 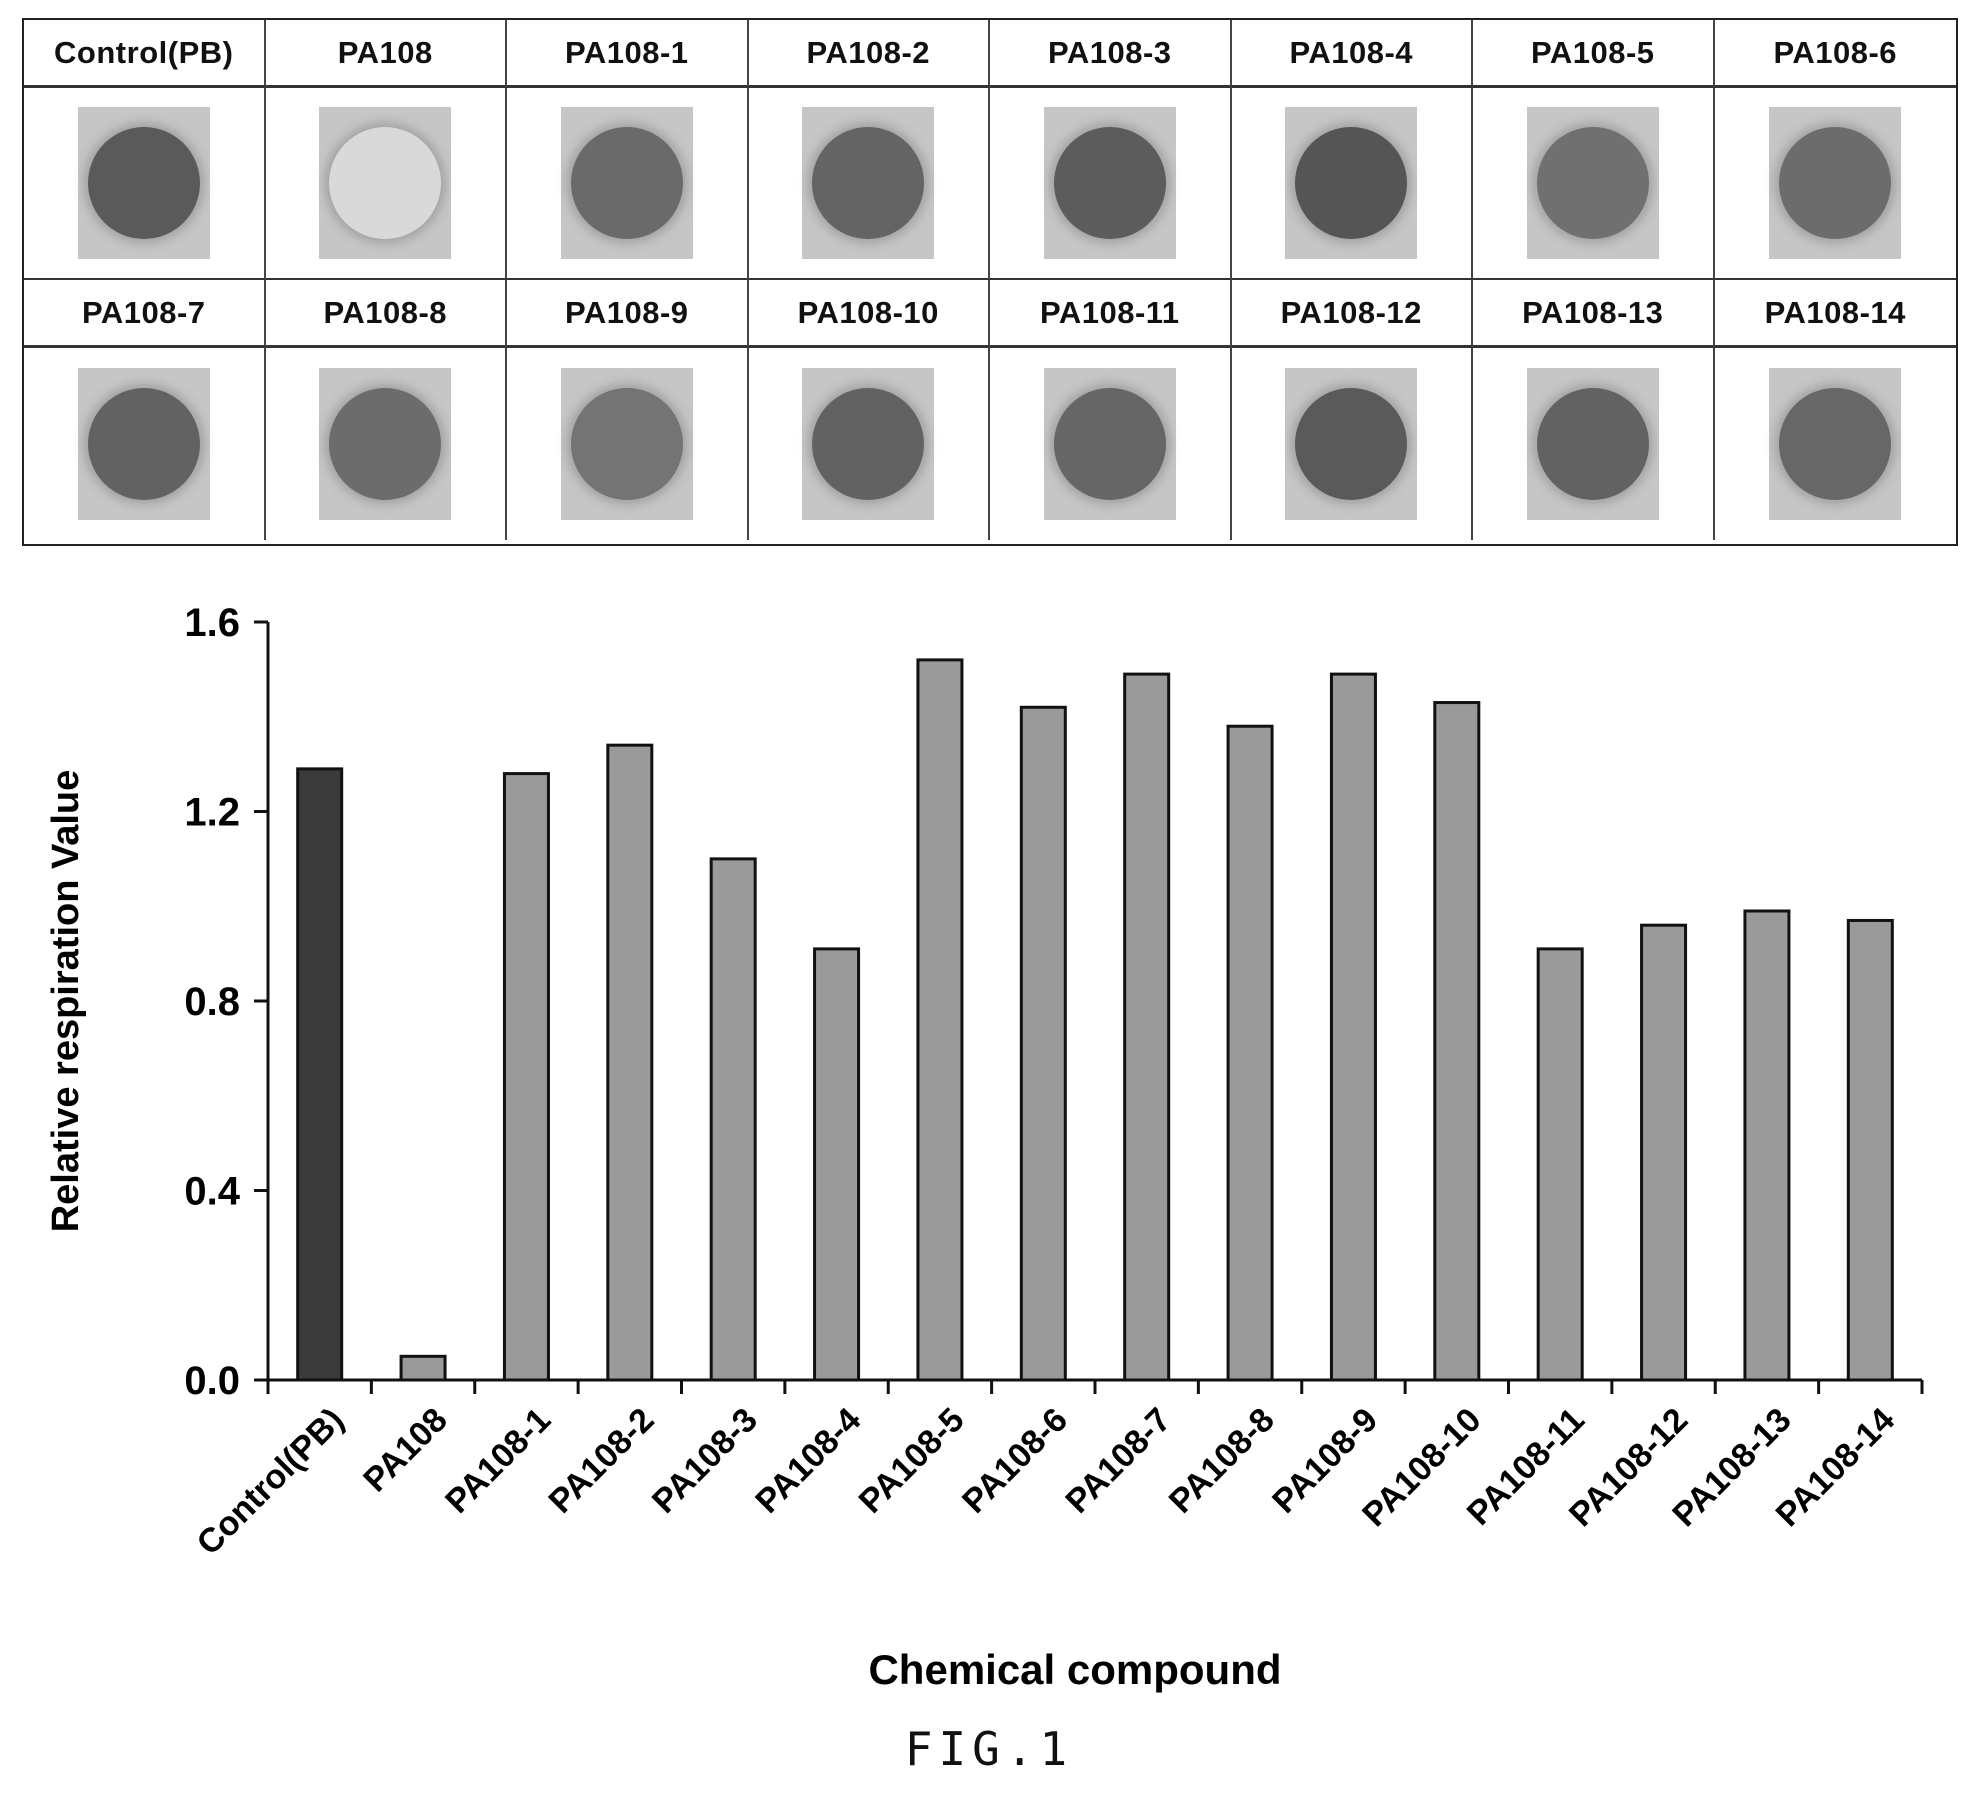 What do you see at coordinates (66, 1001) in the screenshot?
I see `y-axis-title: Relative respiration Value` at bounding box center [66, 1001].